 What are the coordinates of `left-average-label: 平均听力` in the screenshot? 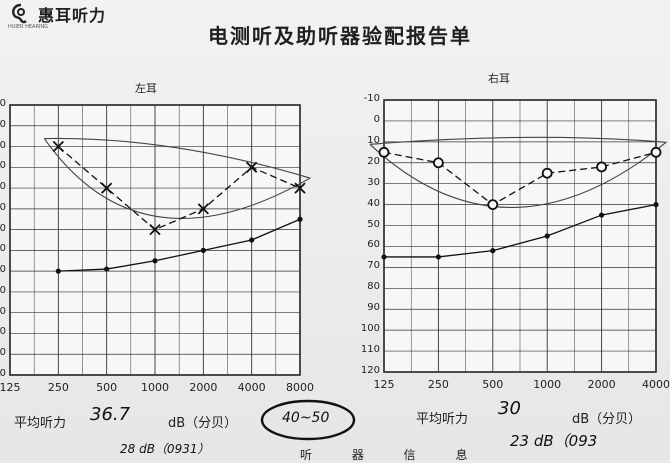 It's located at (40, 423).